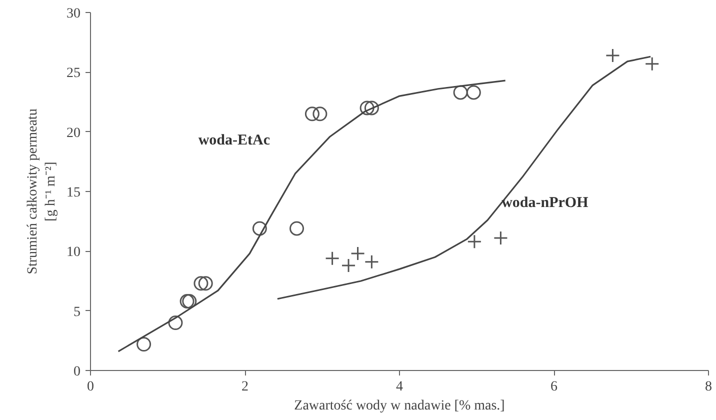  What do you see at coordinates (708, 387) in the screenshot?
I see `x-tick-label: 8` at bounding box center [708, 387].